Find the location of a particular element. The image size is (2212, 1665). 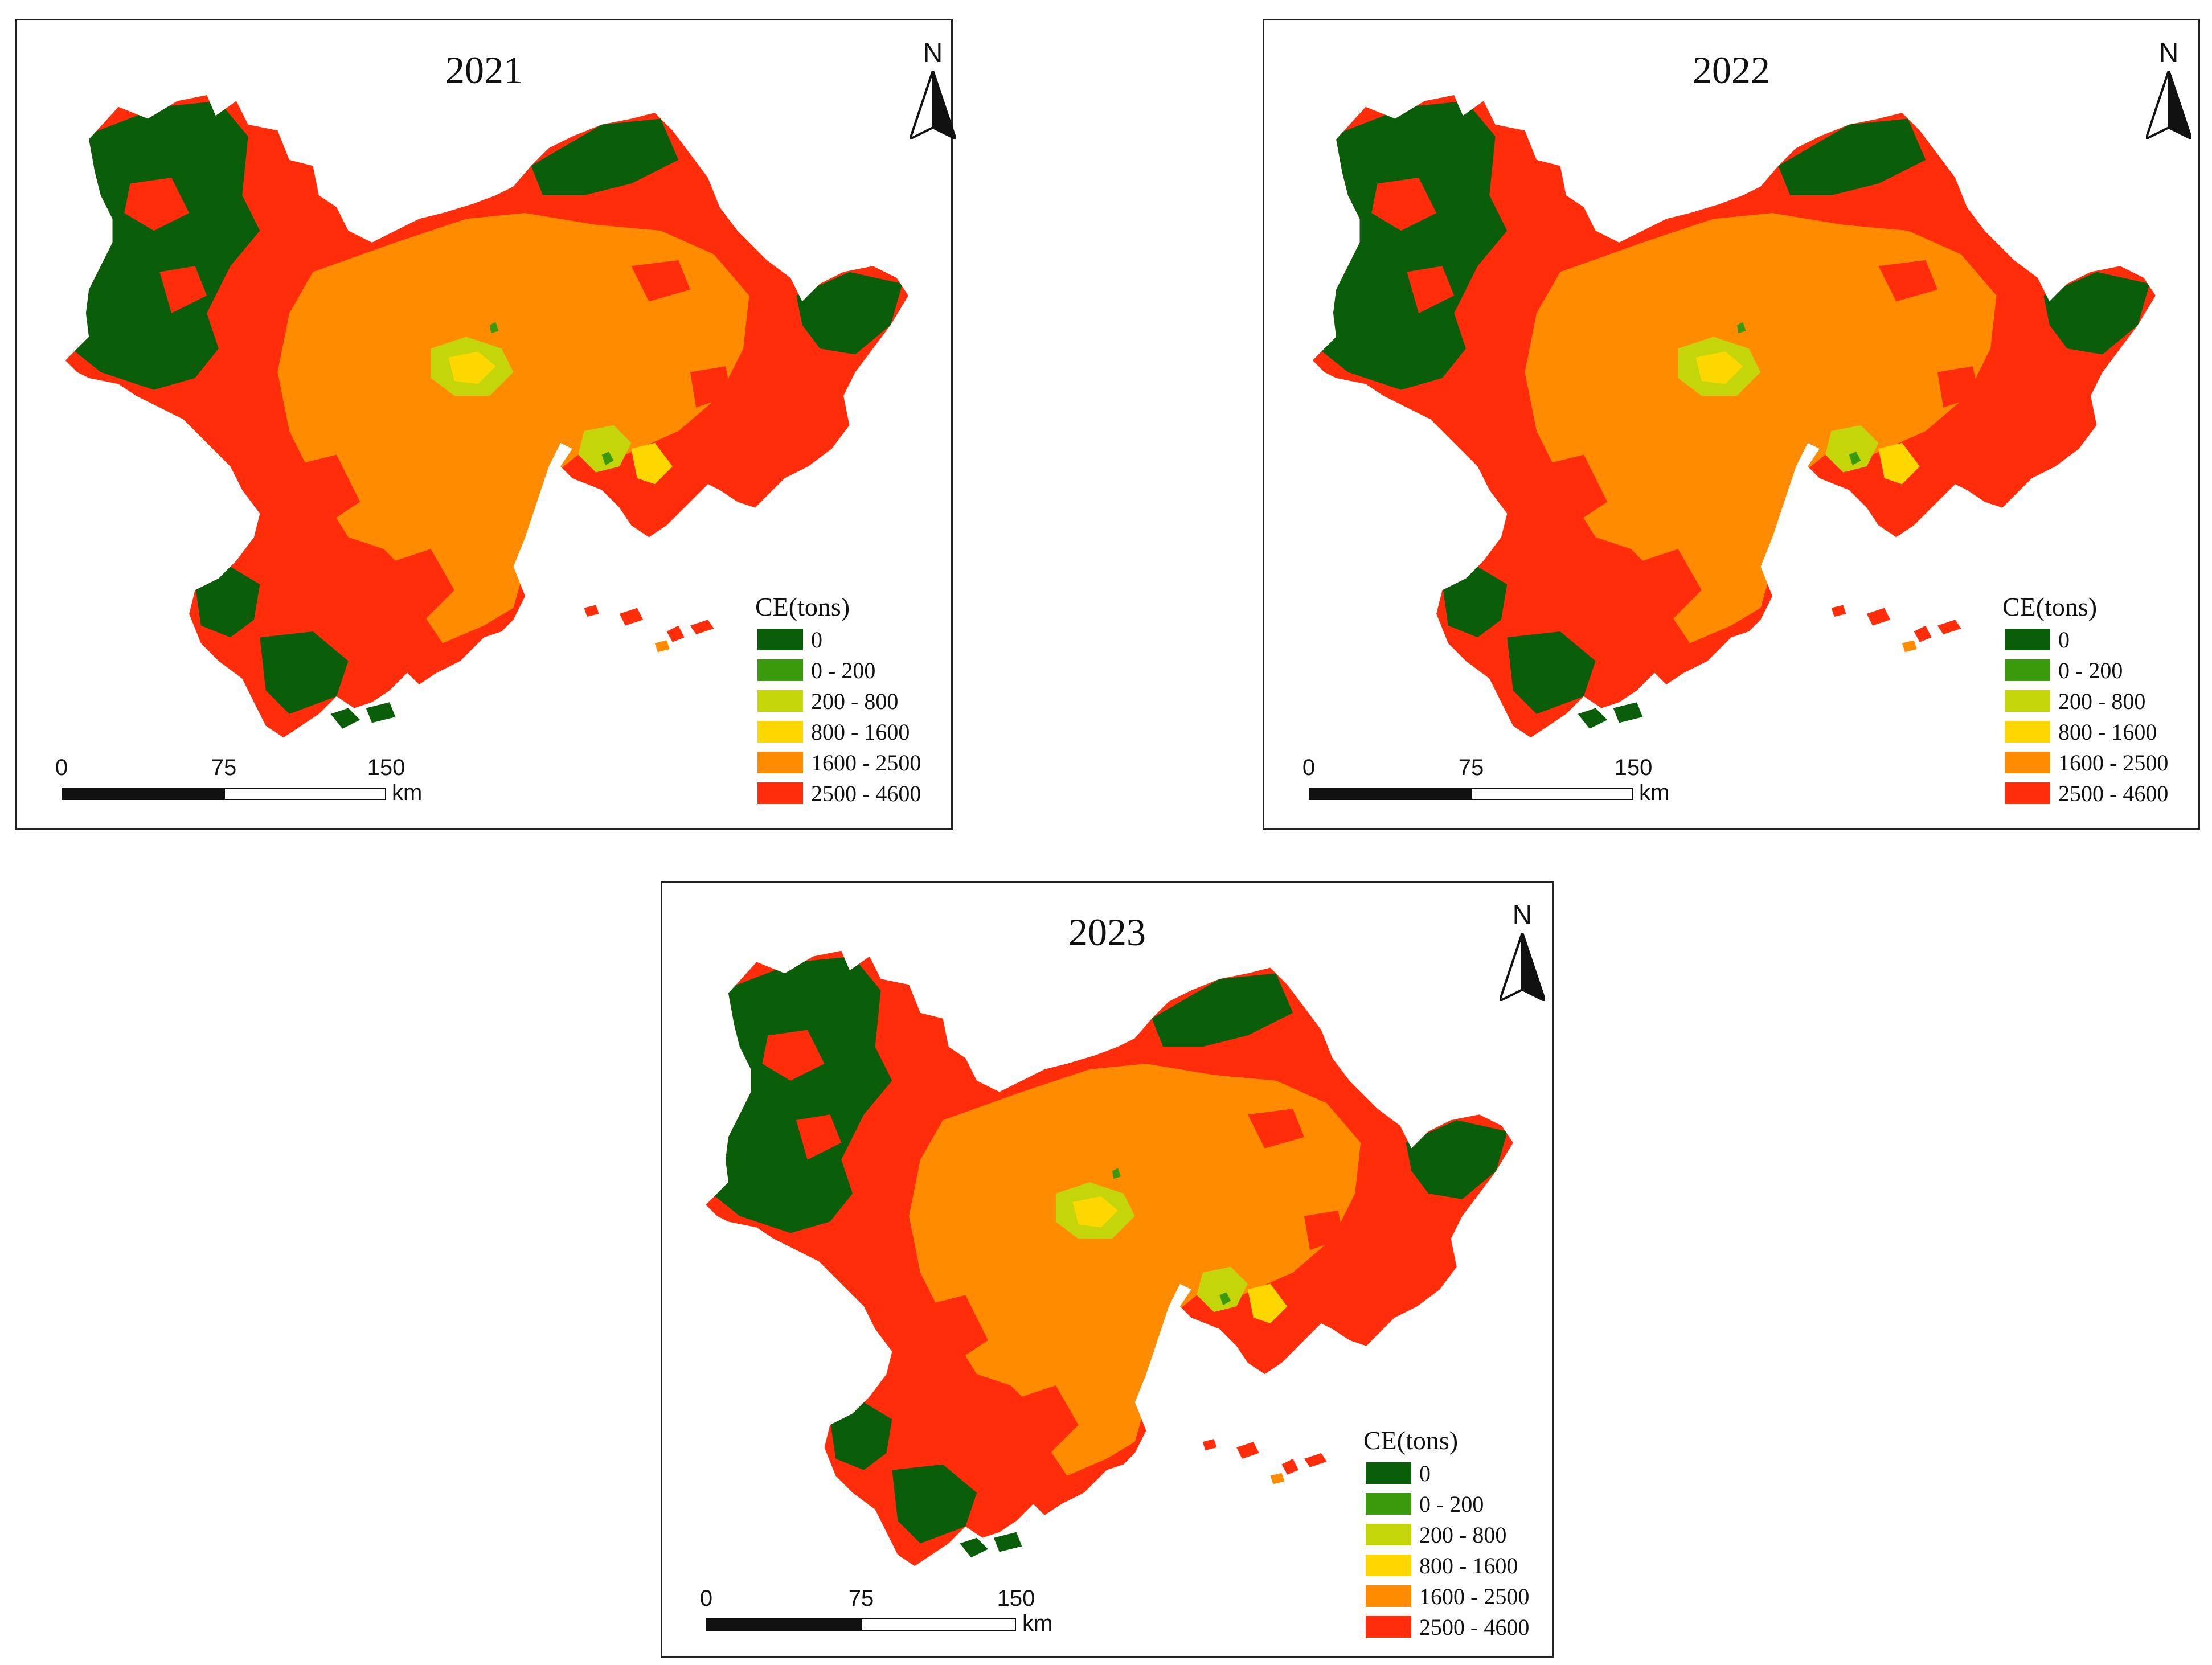

panel-title: 2022 is located at coordinates (1731, 70).